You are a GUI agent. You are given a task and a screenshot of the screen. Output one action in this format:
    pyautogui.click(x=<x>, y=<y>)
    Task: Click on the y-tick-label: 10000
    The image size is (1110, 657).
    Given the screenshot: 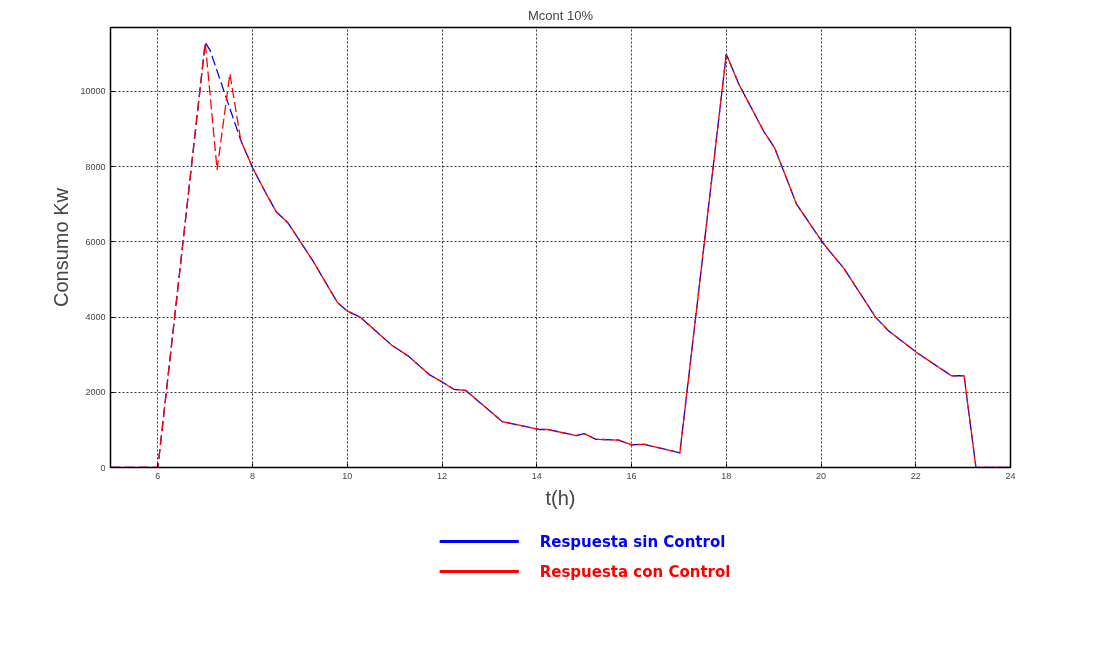 What is the action you would take?
    pyautogui.click(x=93, y=91)
    